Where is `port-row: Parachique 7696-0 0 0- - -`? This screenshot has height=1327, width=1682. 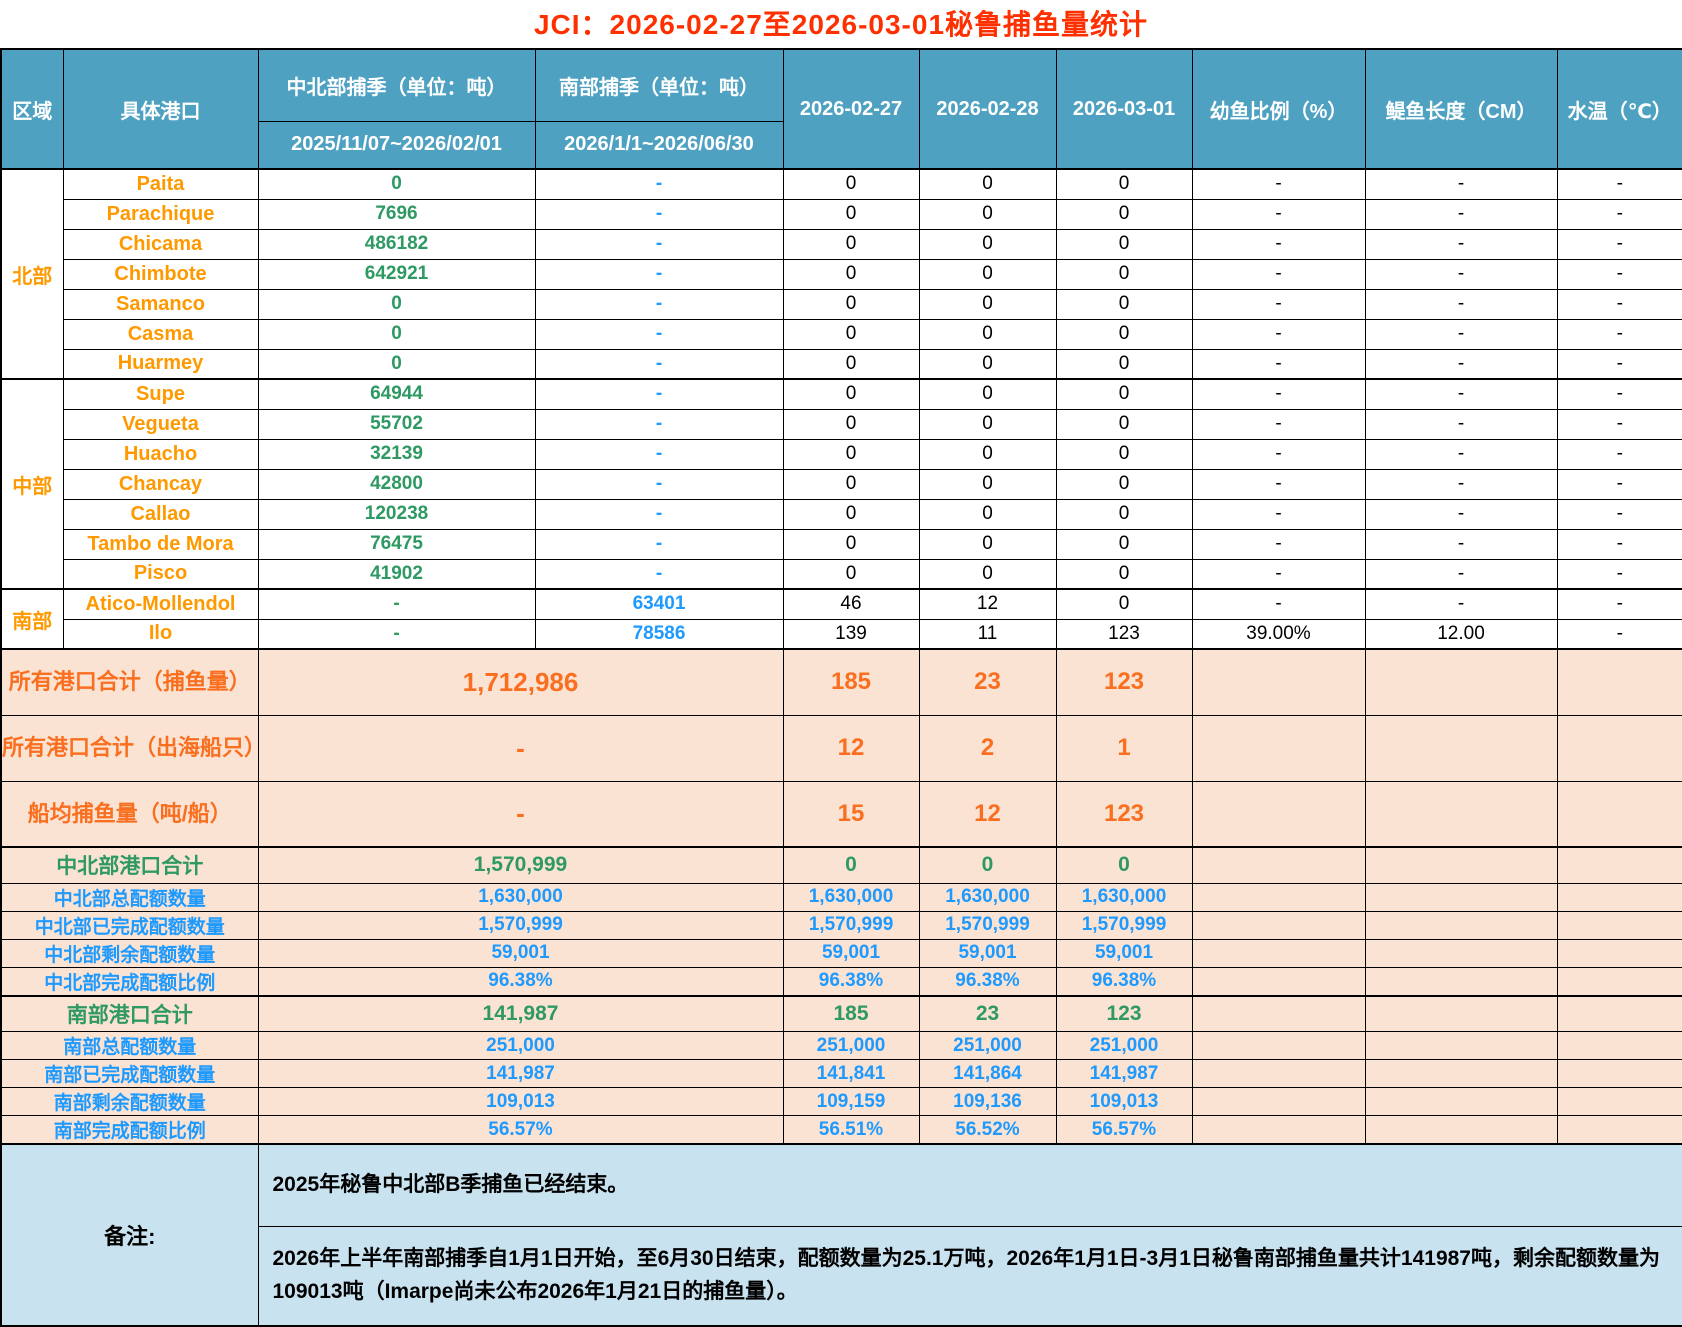 port-row: Parachique 7696-0 0 0- - - is located at coordinates (841, 214).